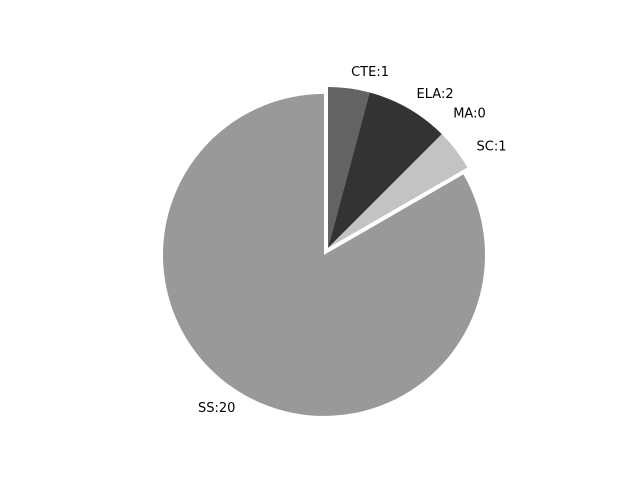 This screenshot has width=640, height=480. I want to click on slice-label-ss: SS:20, so click(216, 408).